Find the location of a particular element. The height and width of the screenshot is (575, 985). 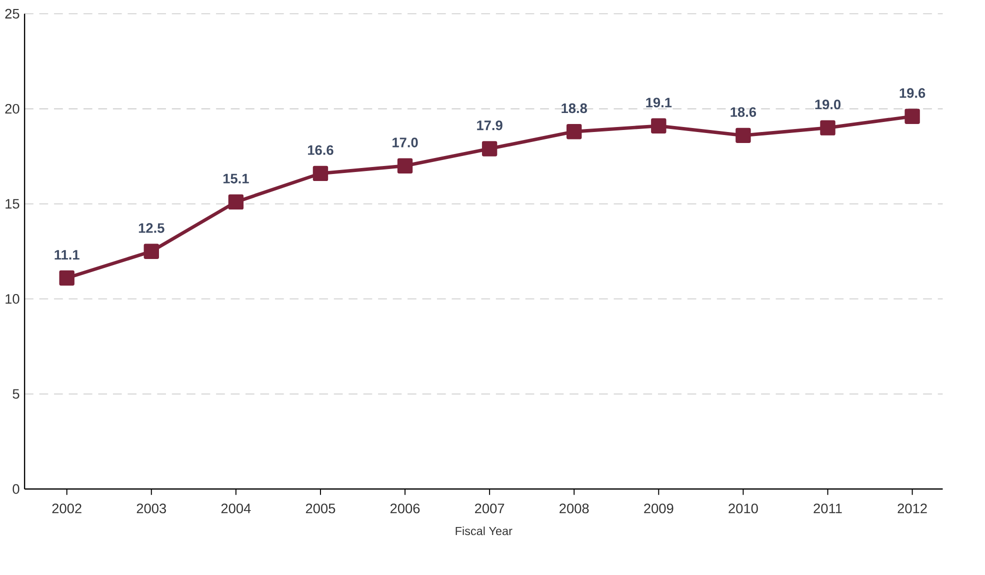

y-tick-label: 10 is located at coordinates (13, 299).